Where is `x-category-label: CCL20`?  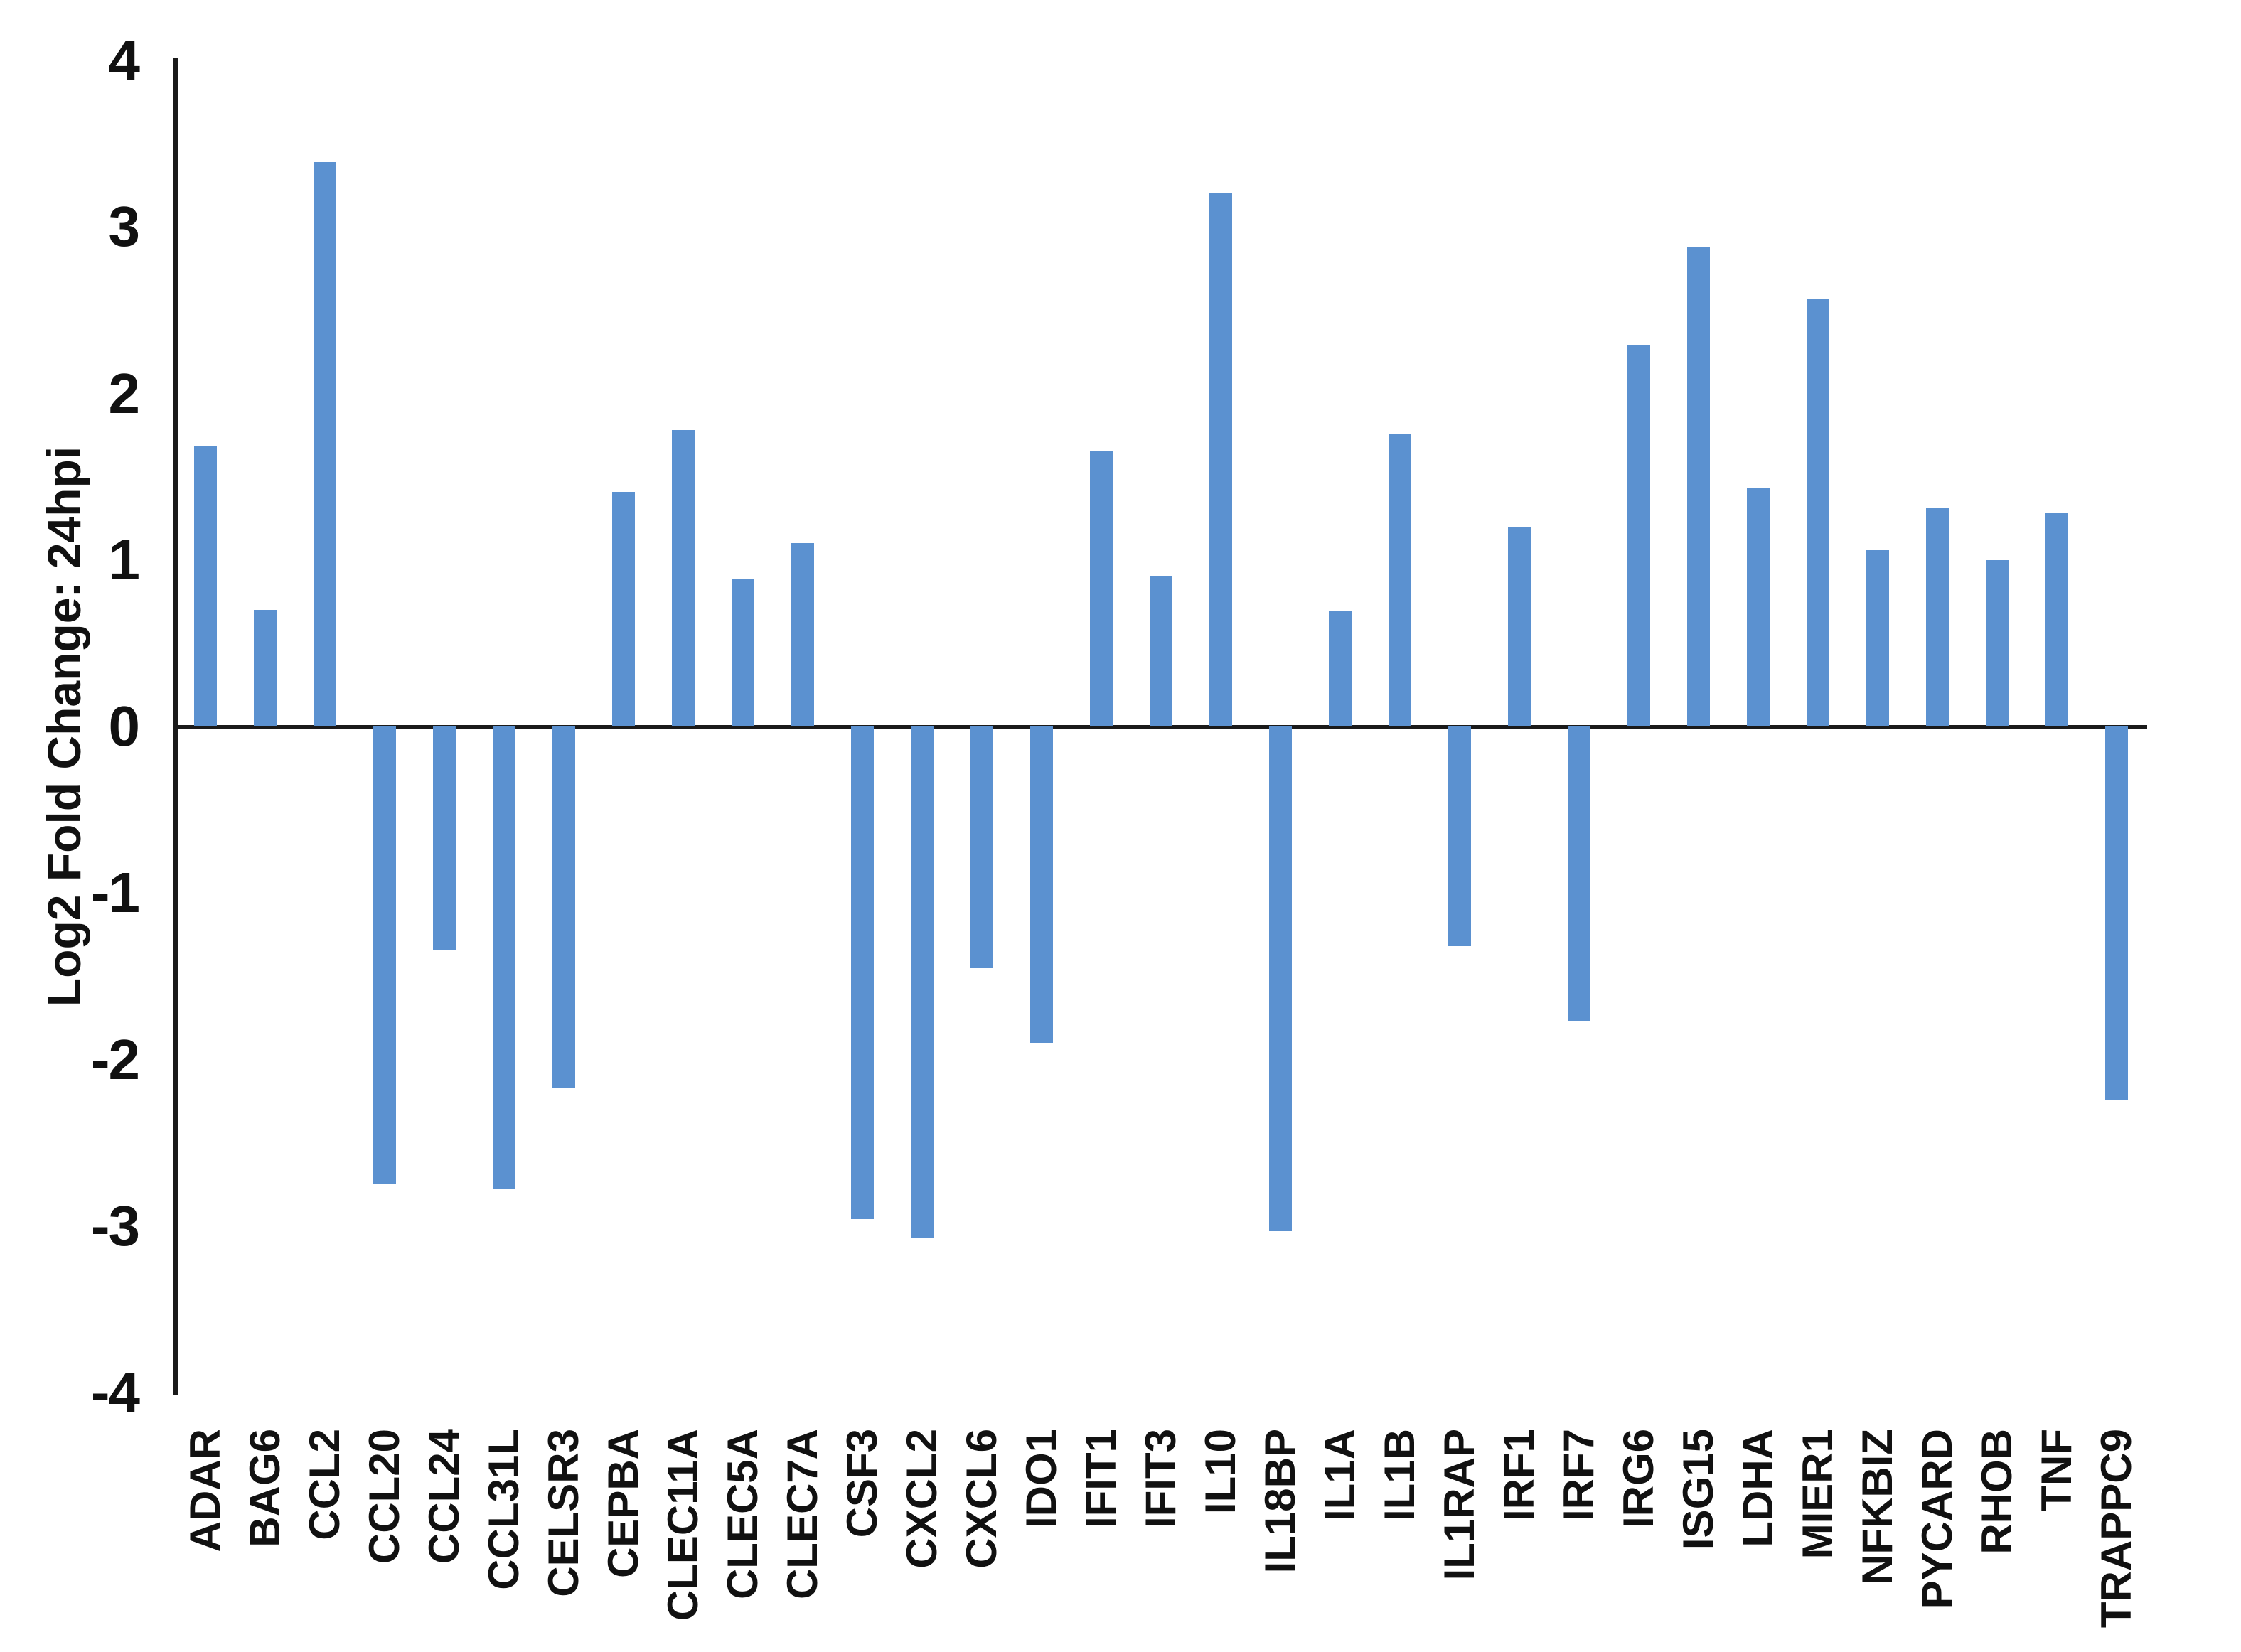 x-category-label: CCL20 is located at coordinates (384, 1497).